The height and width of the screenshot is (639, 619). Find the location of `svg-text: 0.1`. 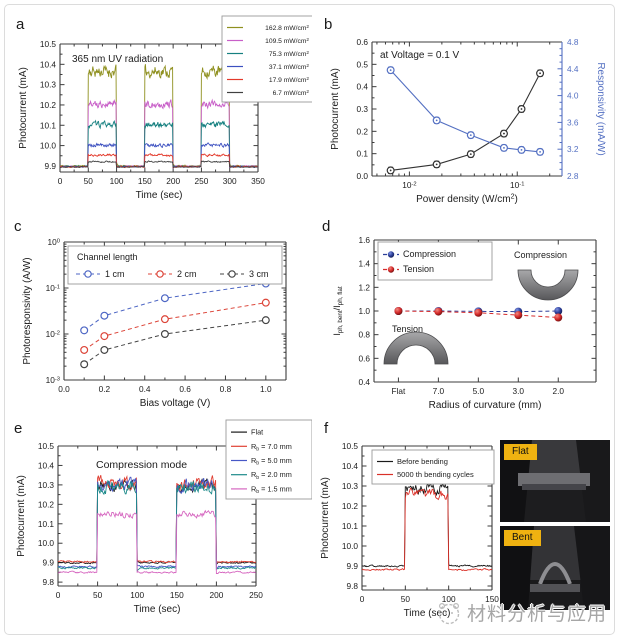

svg-text: 0.1 is located at coordinates (362, 154).